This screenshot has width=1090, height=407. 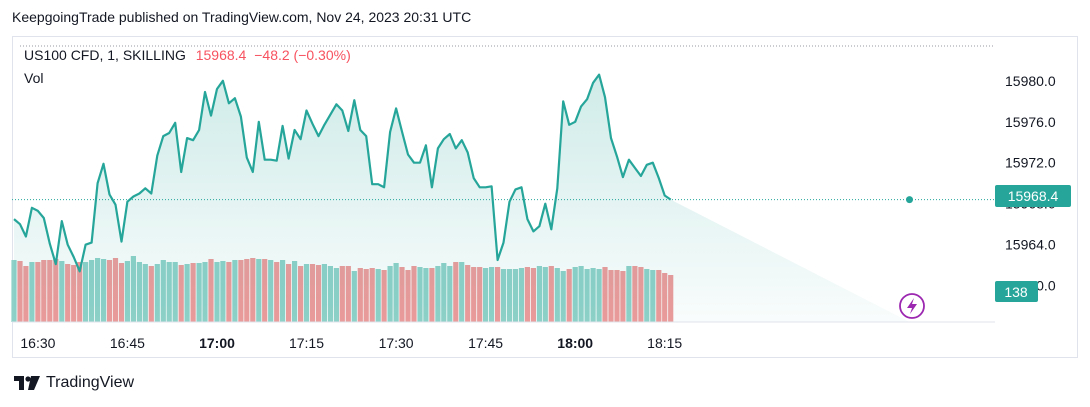 I want to click on time-tick-label: 18:15, so click(x=664, y=343).